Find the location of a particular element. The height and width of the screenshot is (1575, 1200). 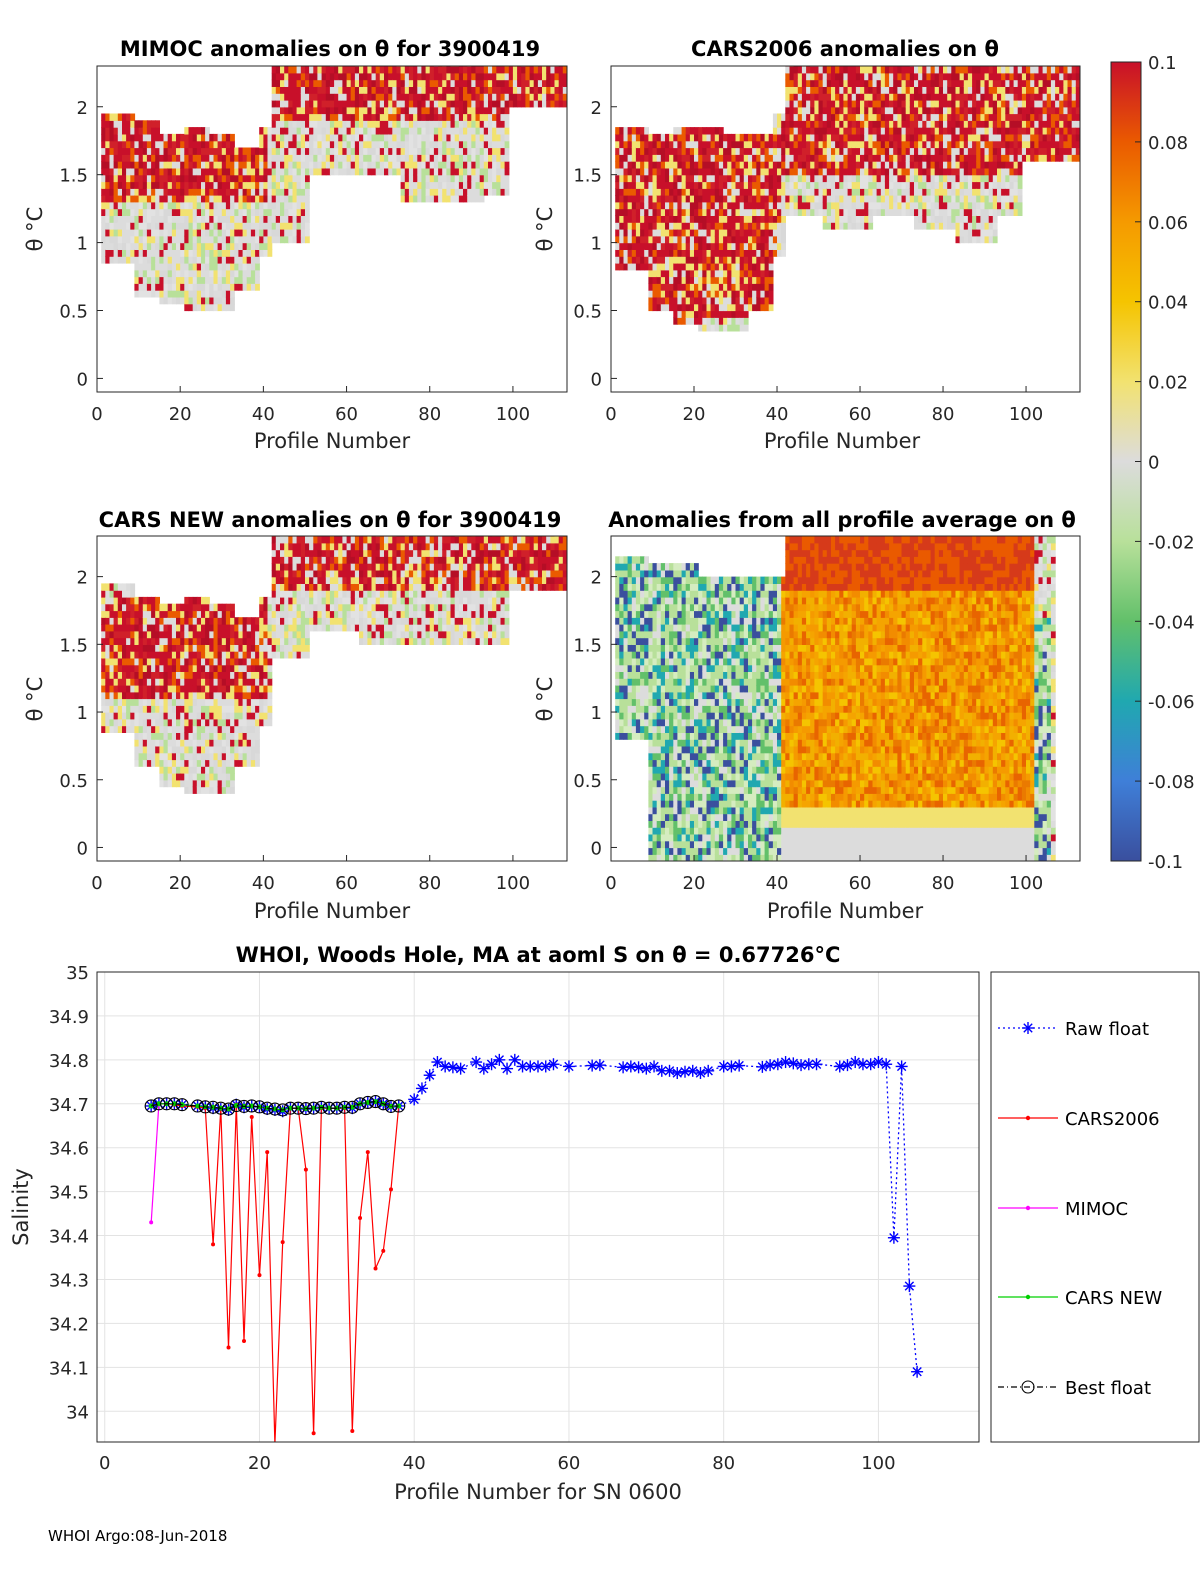

mimoc-ylabel: θ °C is located at coordinates (35, 229).